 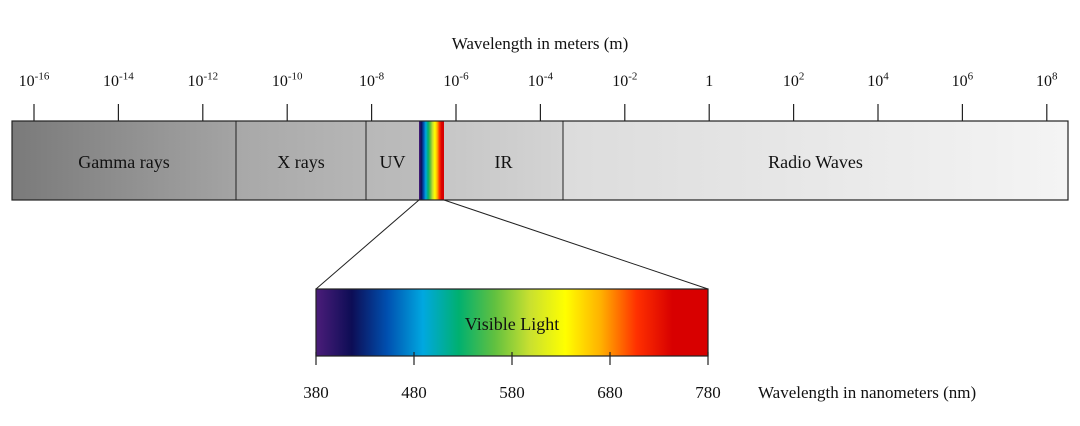 What do you see at coordinates (295, 76) in the screenshot?
I see `tick-exponent: -10` at bounding box center [295, 76].